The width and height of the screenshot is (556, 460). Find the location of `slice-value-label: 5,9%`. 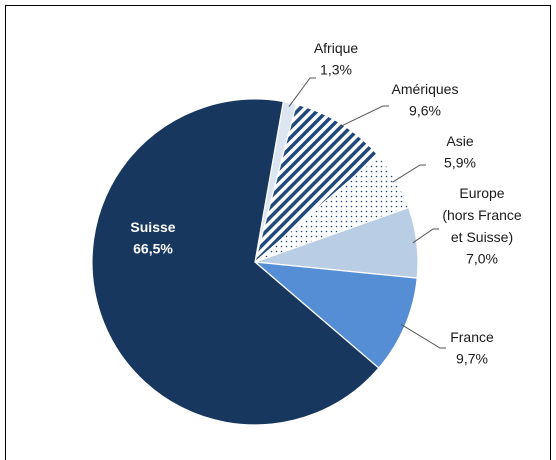

slice-value-label: 5,9% is located at coordinates (460, 163).